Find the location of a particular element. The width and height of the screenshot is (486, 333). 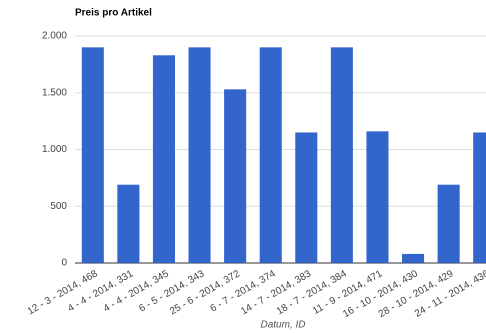

y-tick-label: 1.500 is located at coordinates (54, 92).